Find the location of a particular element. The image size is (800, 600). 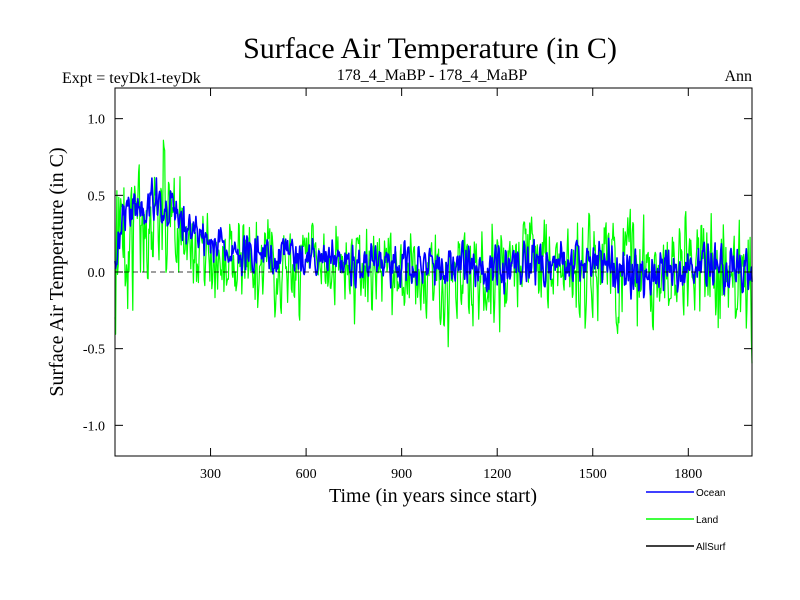

y-tick-label: -0.5 is located at coordinates (94, 350).